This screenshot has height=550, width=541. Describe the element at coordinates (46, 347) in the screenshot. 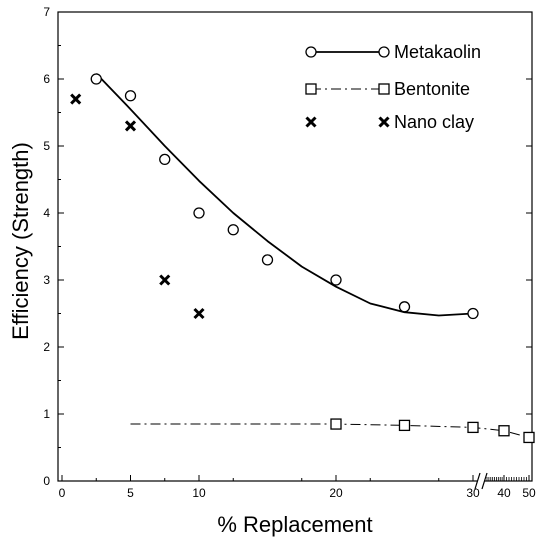

I see `y-tick-label: 2` at that location.